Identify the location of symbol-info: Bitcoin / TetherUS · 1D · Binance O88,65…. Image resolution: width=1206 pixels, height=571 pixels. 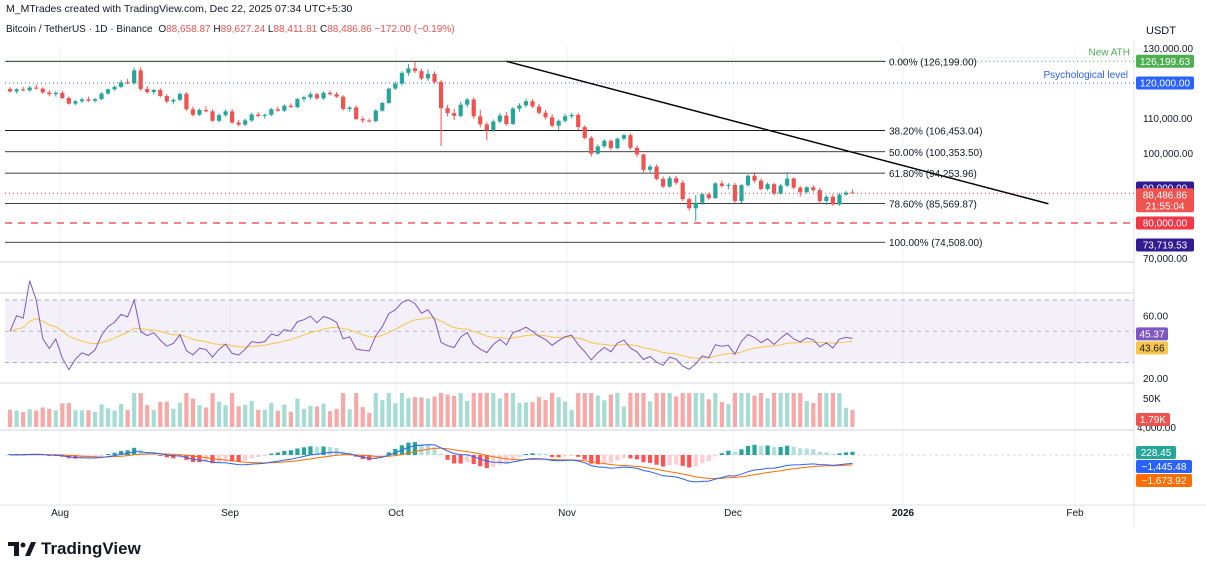
(230, 29).